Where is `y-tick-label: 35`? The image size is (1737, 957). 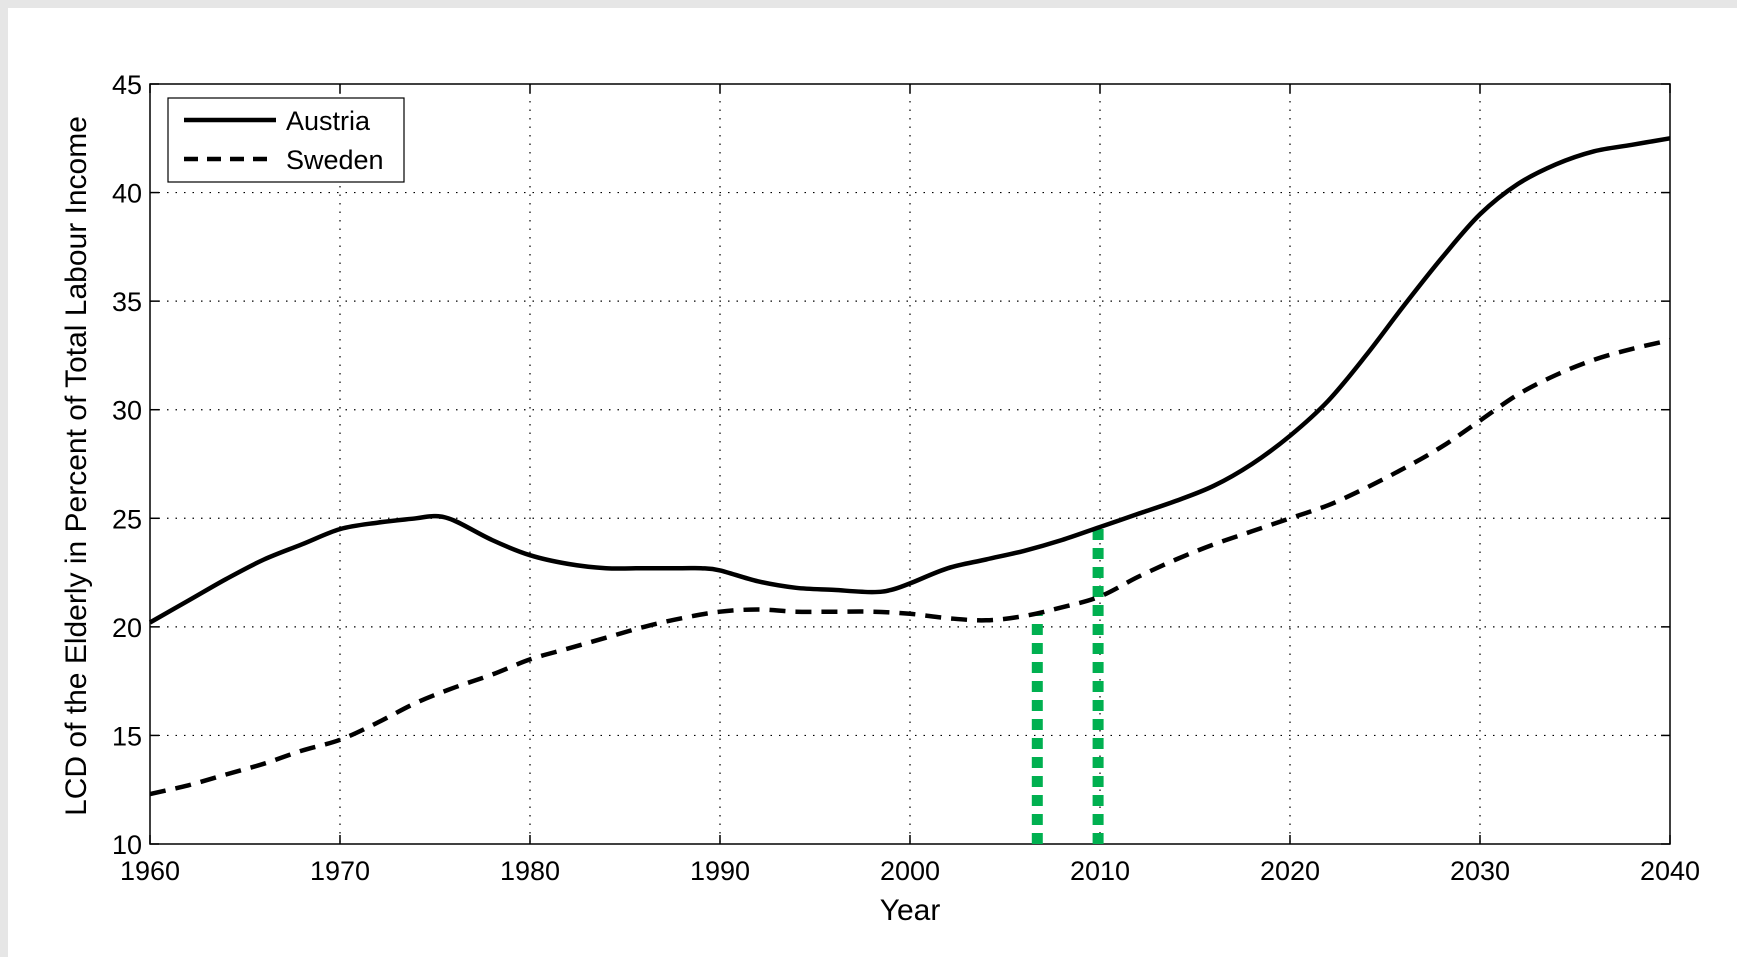 y-tick-label: 35 is located at coordinates (127, 302).